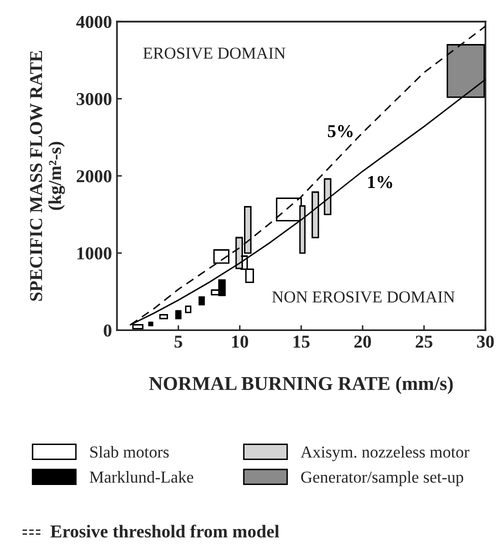 This screenshot has height=554, width=502. I want to click on legend-label: Generator/sample set-up, so click(382, 478).